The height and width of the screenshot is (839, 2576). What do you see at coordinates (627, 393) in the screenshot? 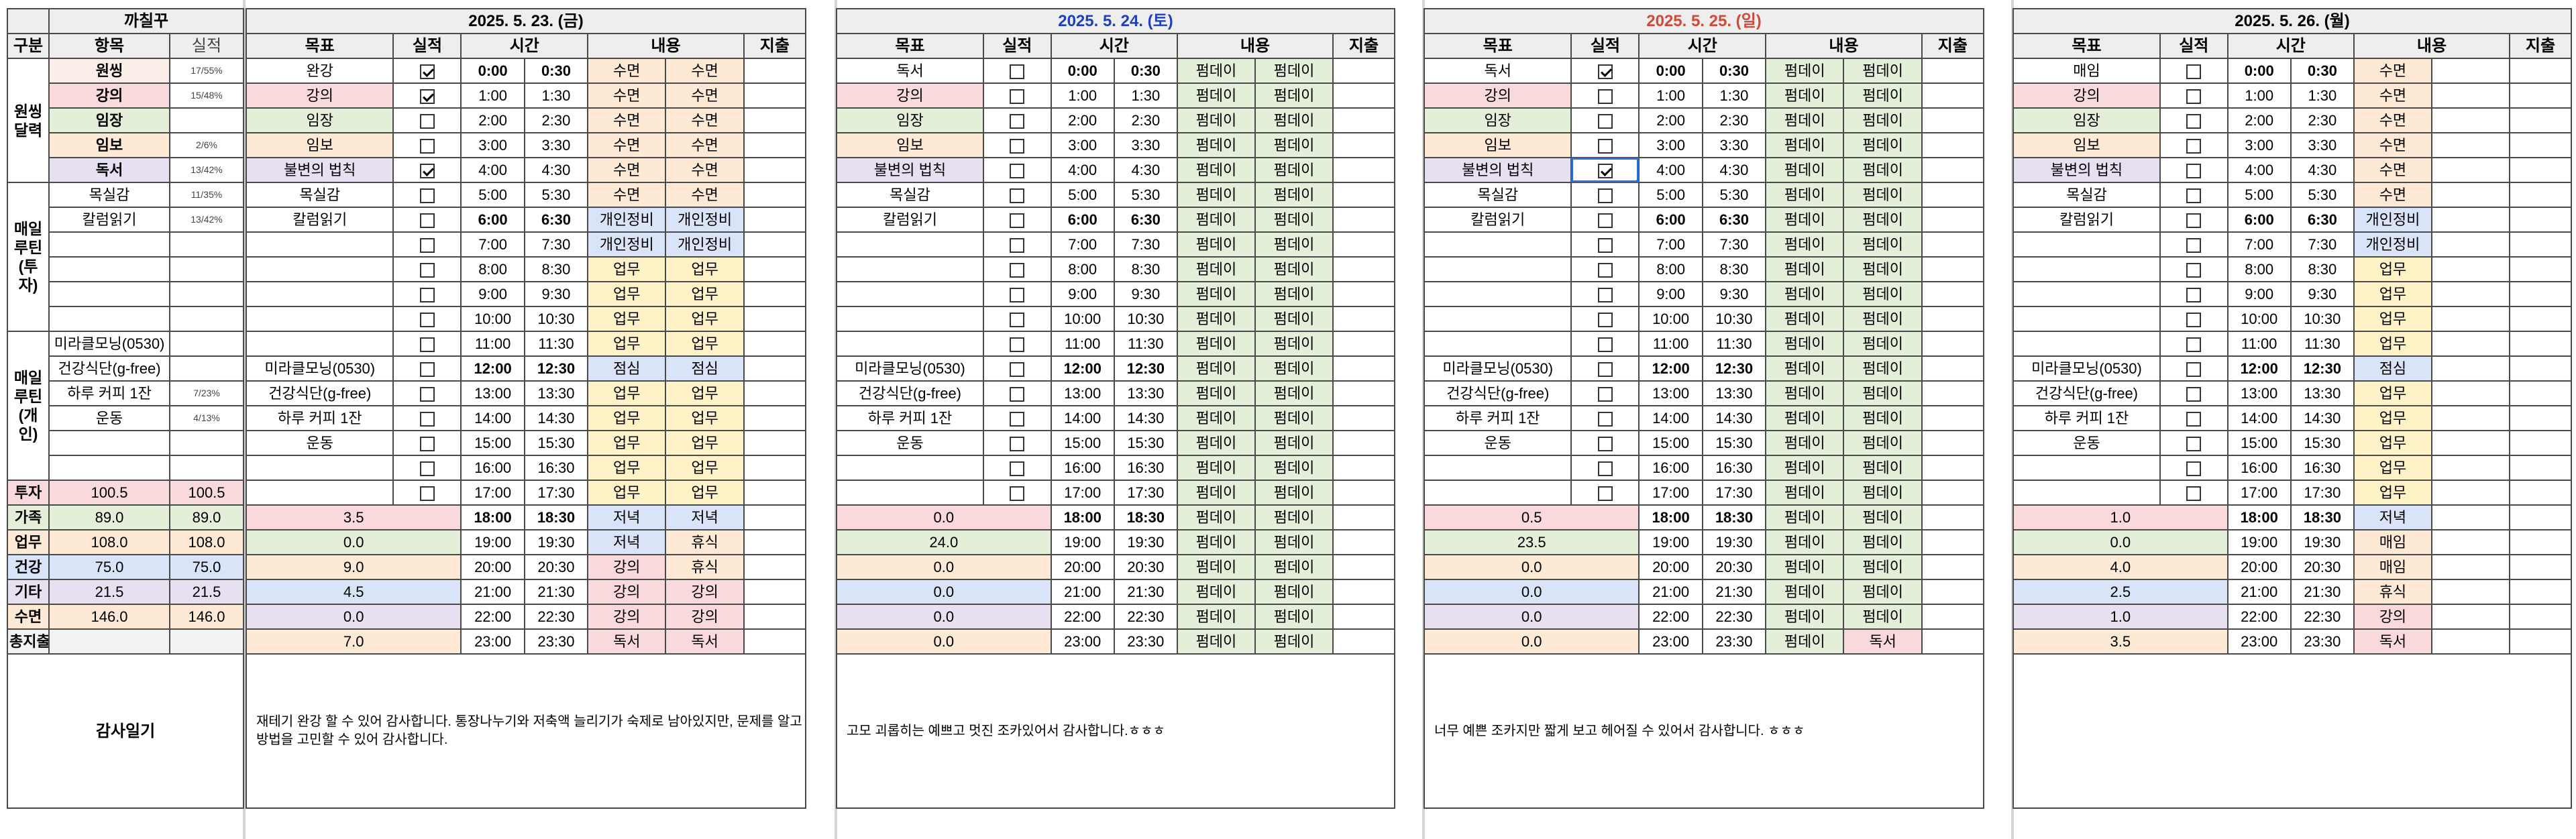
I see `content-a-13: 업무` at bounding box center [627, 393].